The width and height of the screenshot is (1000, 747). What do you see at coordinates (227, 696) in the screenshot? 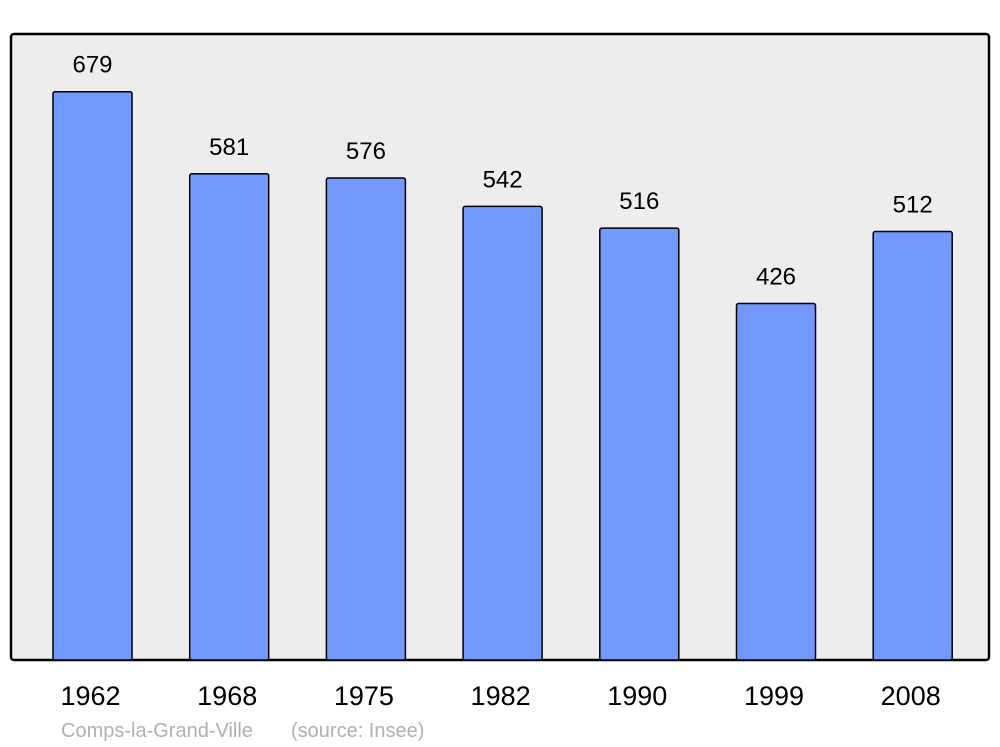
I see `category-label-1968: 1968` at bounding box center [227, 696].